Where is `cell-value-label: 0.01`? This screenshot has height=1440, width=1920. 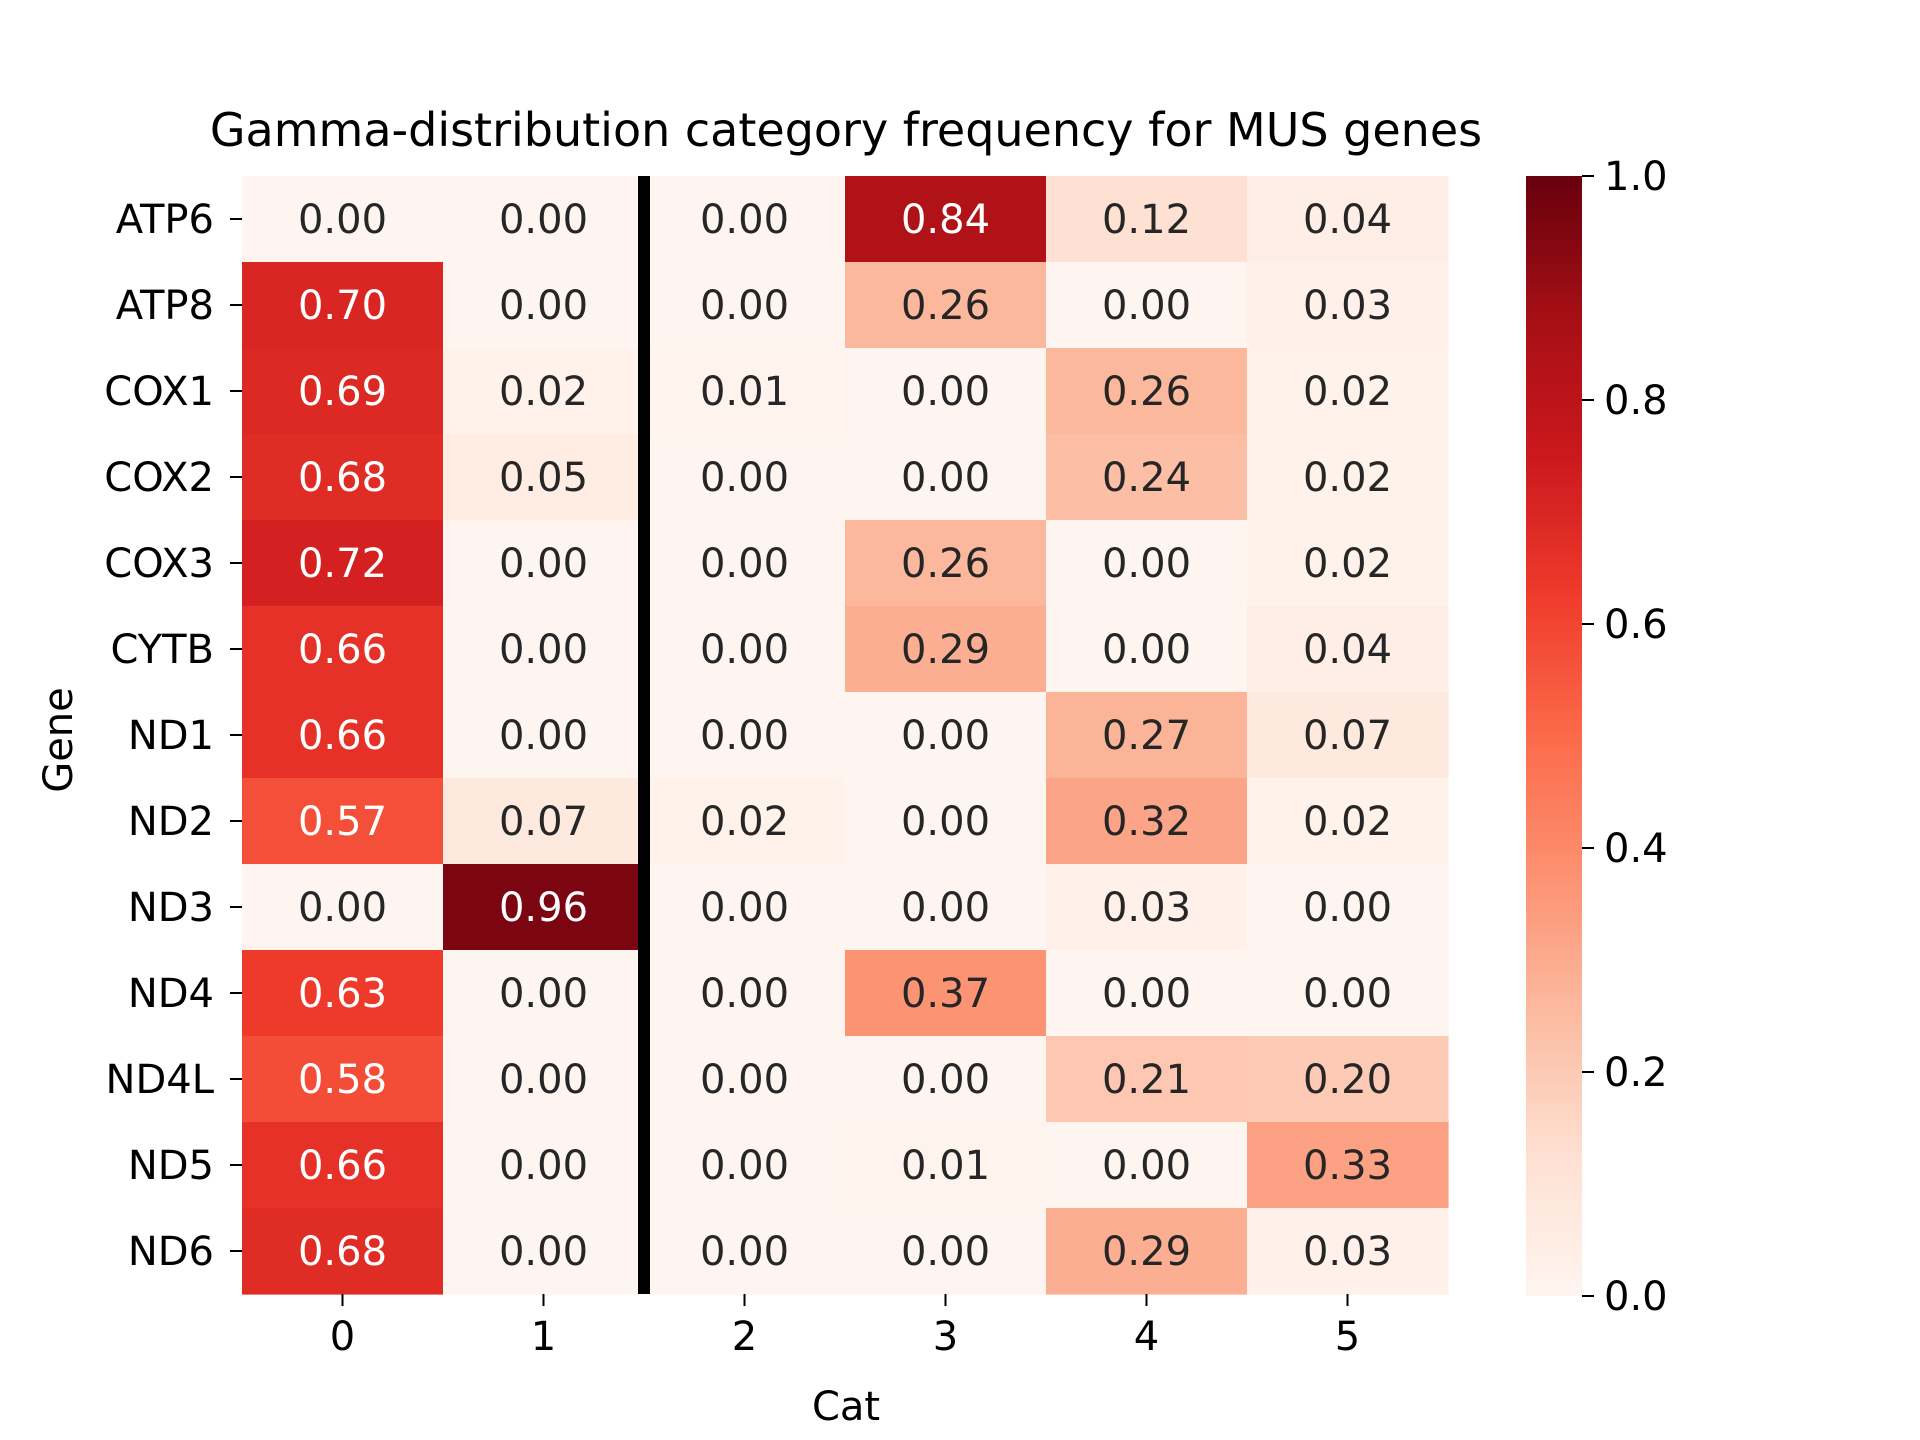
cell-value-label: 0.01 is located at coordinates (744, 392).